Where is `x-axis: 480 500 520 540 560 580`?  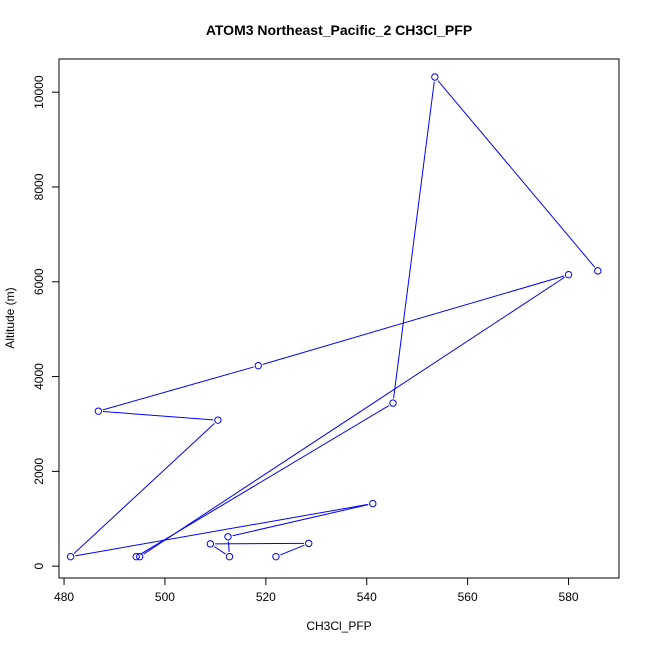 x-axis: 480 500 520 540 560 580 is located at coordinates (316, 590).